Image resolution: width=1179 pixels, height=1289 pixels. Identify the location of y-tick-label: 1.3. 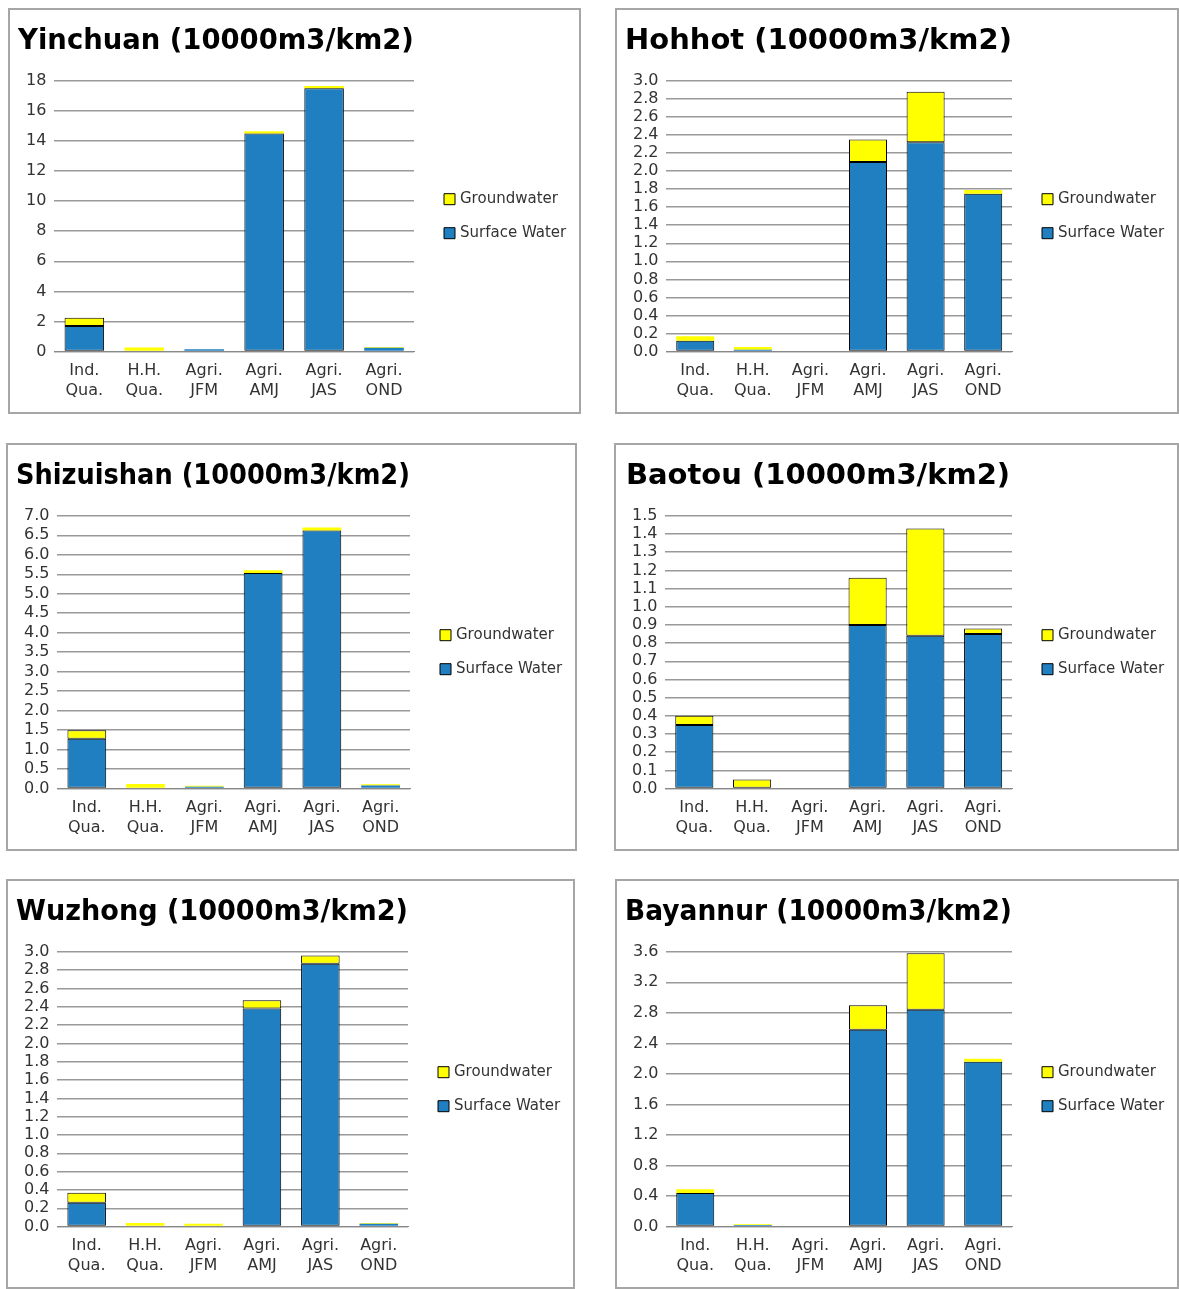
(644, 551).